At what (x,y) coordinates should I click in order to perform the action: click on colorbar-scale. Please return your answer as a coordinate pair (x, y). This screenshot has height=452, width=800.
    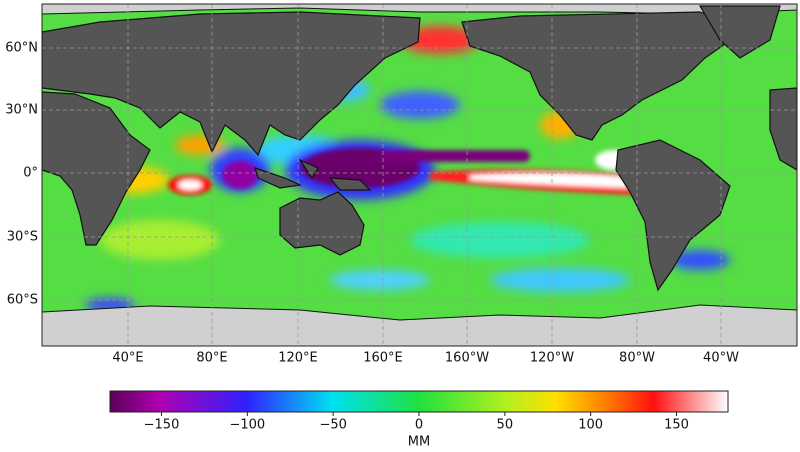
    Looking at the image, I should click on (419, 401).